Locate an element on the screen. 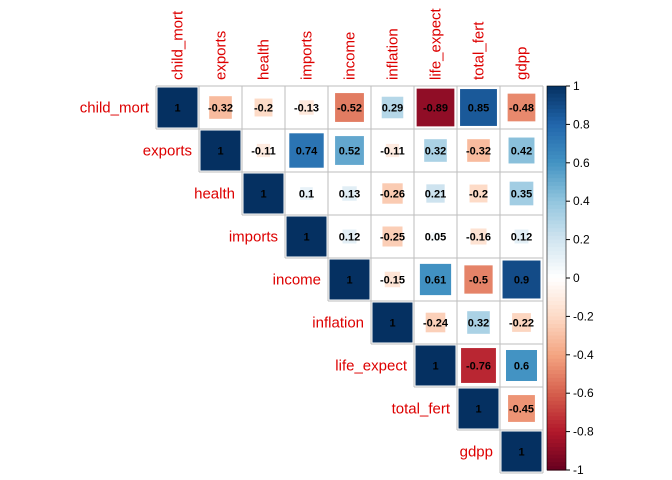  correlation-square-gdpp-gdpp is located at coordinates (521, 451).